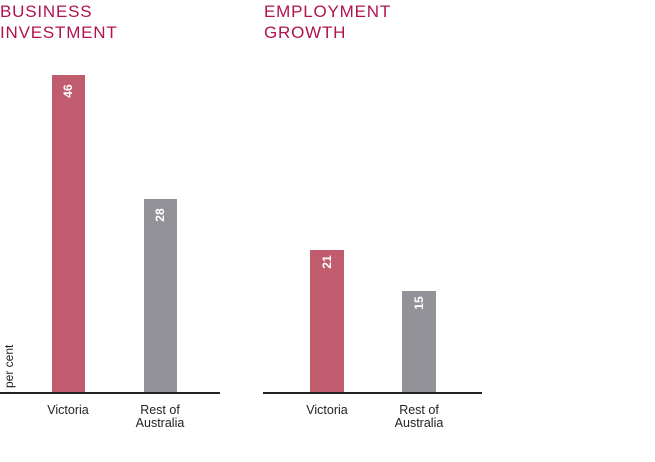 This screenshot has height=462, width=655. What do you see at coordinates (419, 303) in the screenshot?
I see `bar-value: 15` at bounding box center [419, 303].